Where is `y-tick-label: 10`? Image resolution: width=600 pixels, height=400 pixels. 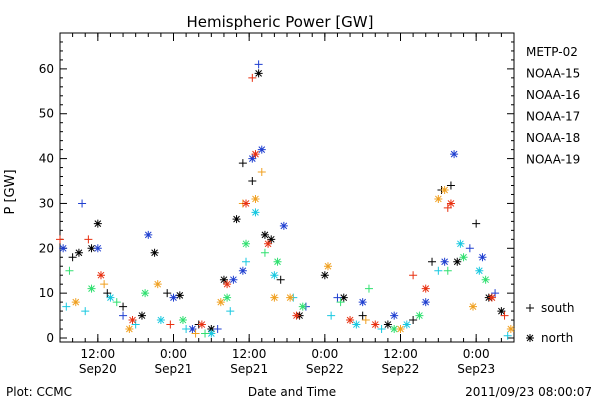 y-tick-label: 10 is located at coordinates (46, 293).